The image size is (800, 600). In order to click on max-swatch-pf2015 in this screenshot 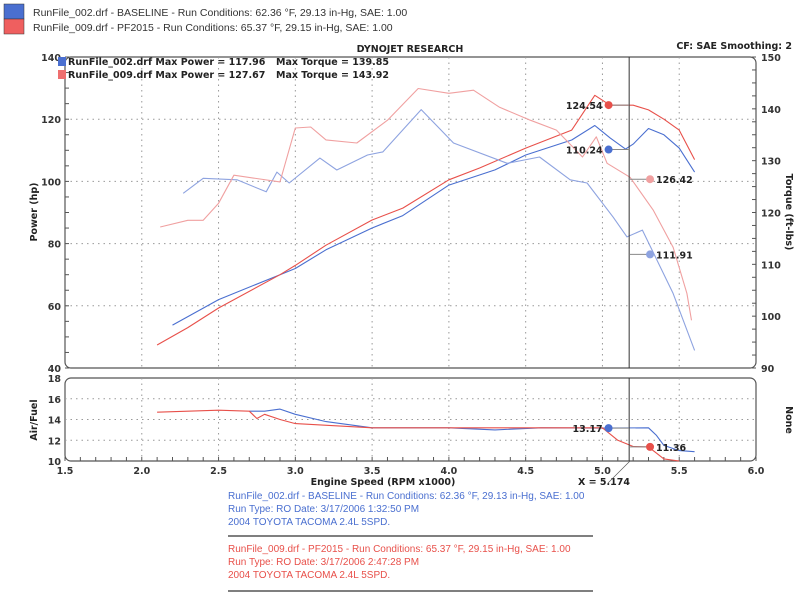, I will do `click(62, 74)`.